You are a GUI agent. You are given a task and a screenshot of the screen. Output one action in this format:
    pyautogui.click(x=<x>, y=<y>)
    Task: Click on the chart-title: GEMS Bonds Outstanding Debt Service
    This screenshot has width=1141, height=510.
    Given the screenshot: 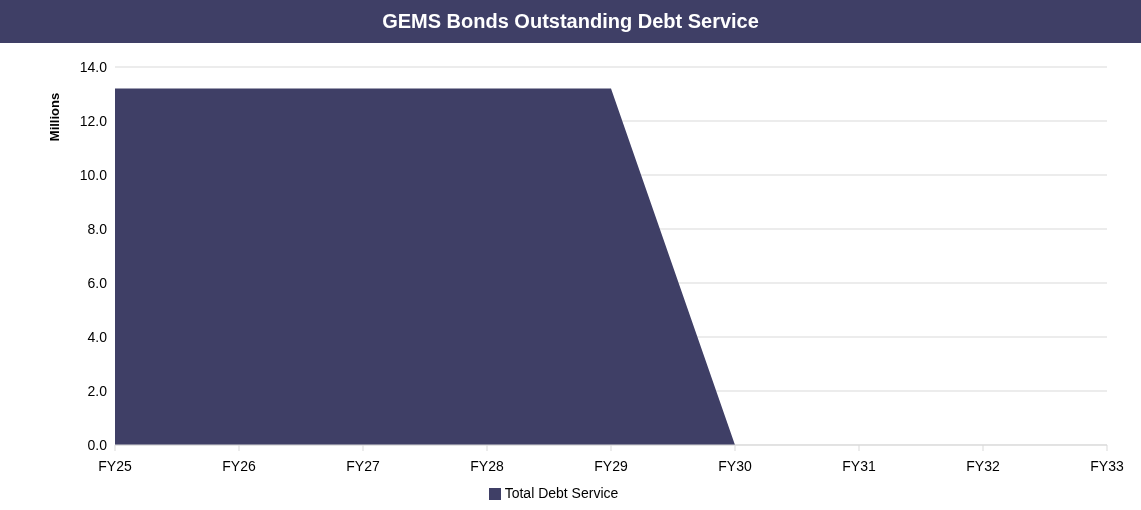 What is the action you would take?
    pyautogui.click(x=570, y=21)
    